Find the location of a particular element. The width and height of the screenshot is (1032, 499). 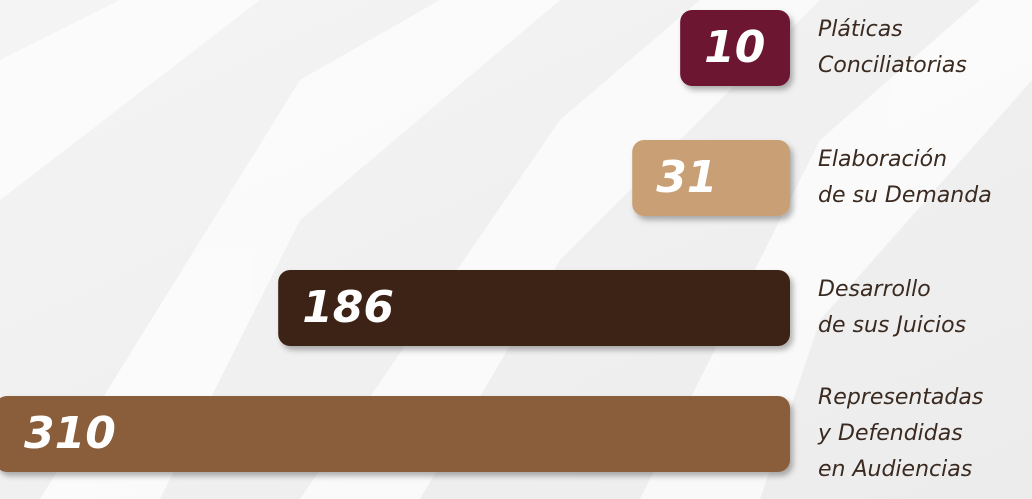

category-label: Representadas is located at coordinates (900, 397).